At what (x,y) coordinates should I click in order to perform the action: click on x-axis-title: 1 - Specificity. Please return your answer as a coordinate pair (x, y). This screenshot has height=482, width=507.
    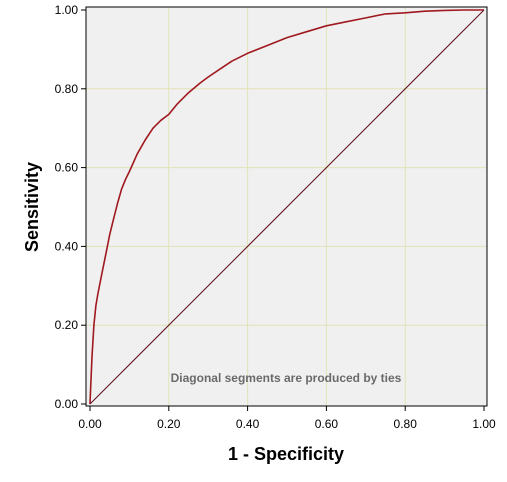
    Looking at the image, I should click on (286, 454).